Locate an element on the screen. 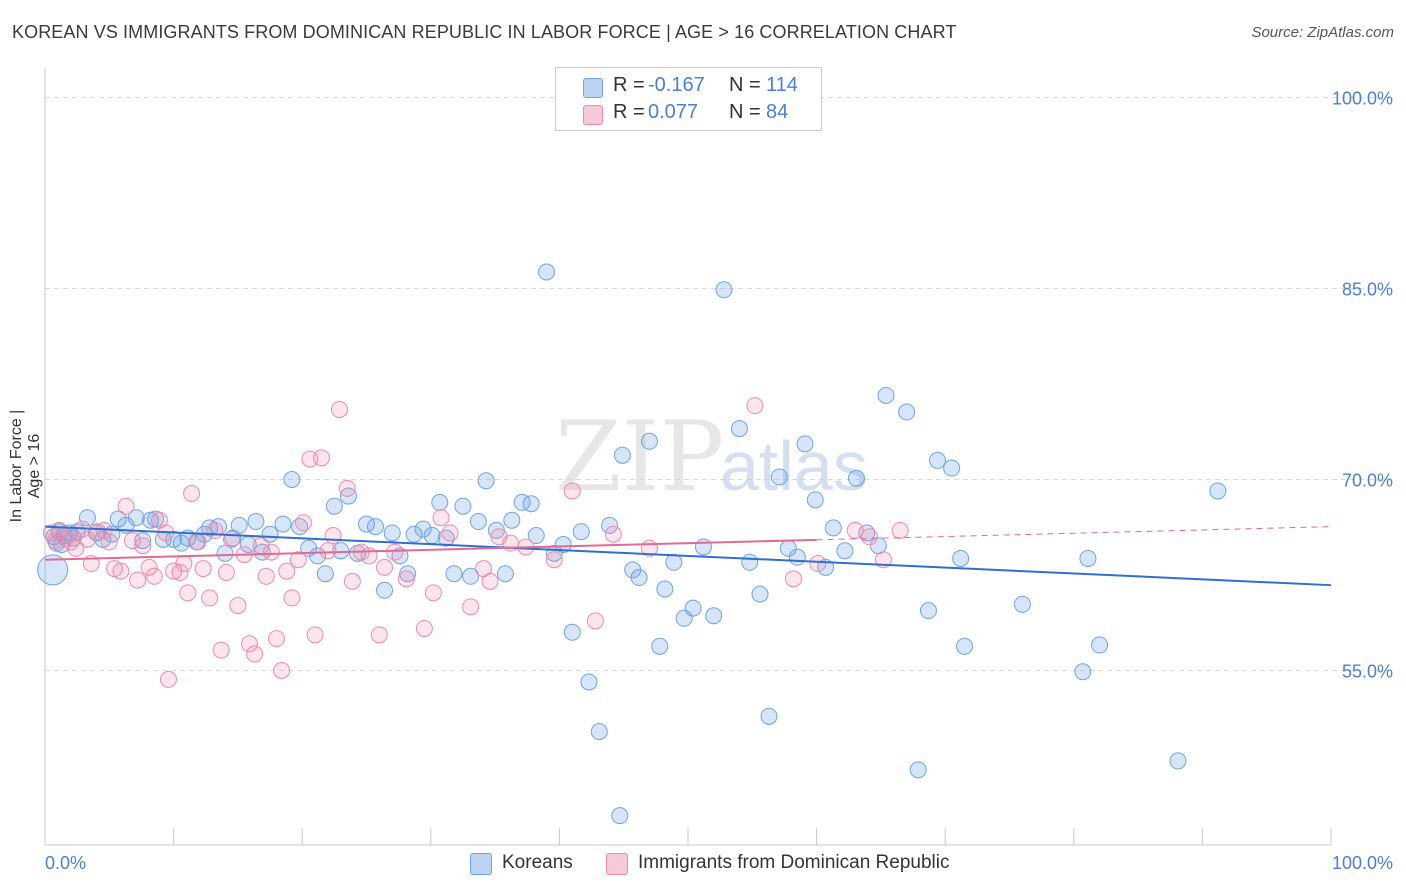 The height and width of the screenshot is (892, 1406). series-label: Koreans is located at coordinates (537, 862).